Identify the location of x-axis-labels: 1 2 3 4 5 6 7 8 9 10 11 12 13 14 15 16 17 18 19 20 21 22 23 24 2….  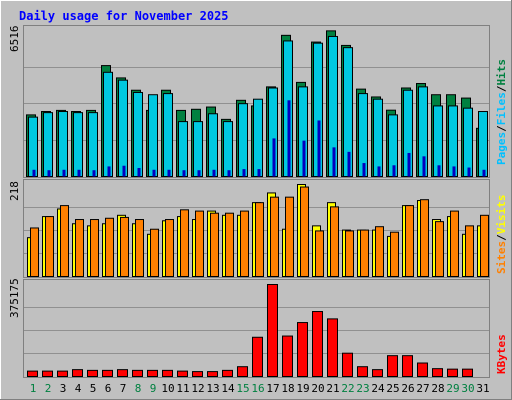
(260, 388).